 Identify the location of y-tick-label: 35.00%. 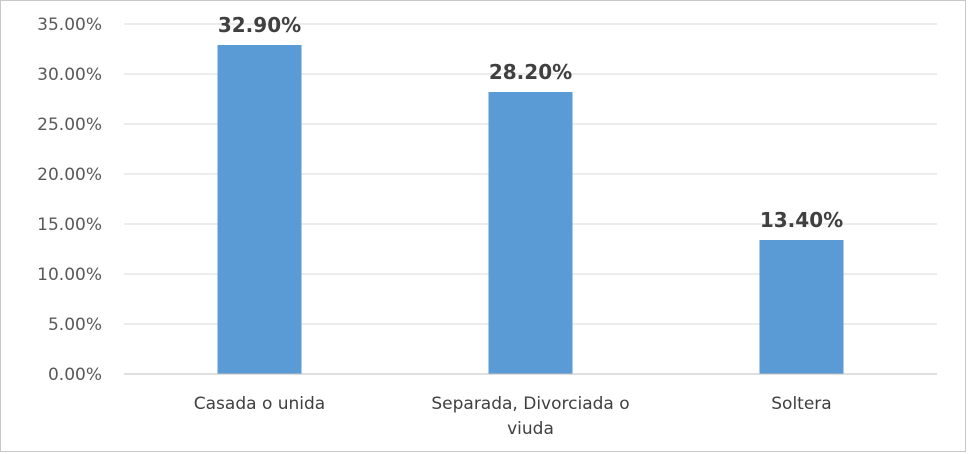
(69, 25).